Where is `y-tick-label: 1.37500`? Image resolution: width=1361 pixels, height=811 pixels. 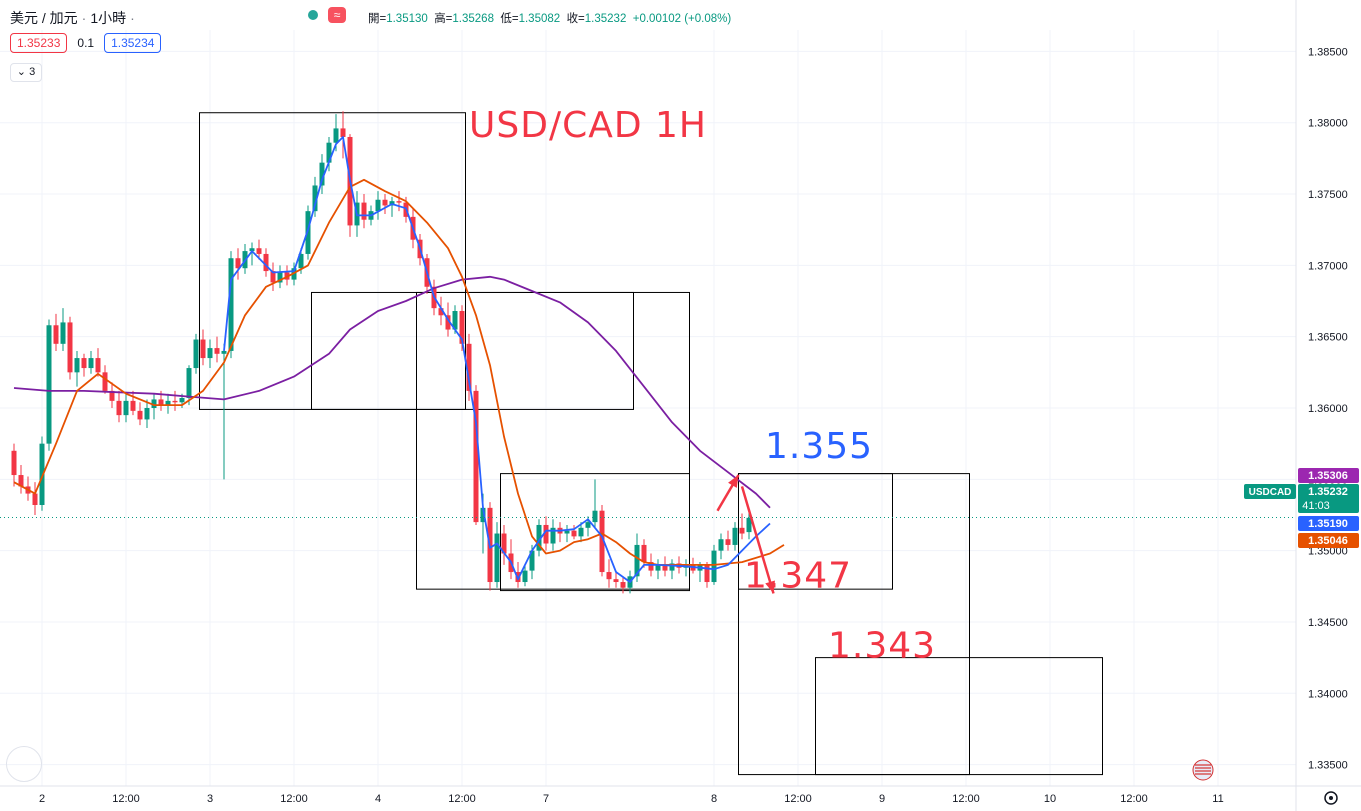 y-tick-label: 1.37500 is located at coordinates (1328, 195).